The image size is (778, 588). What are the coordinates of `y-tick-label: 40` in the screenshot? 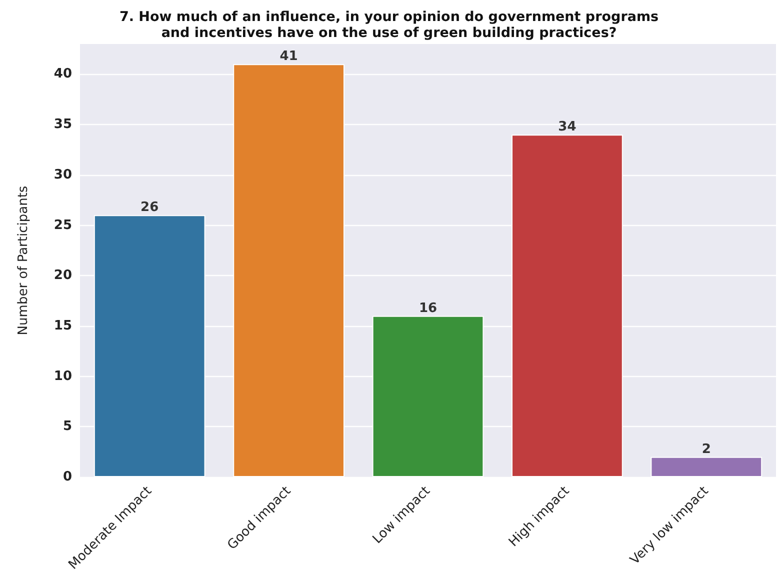 It's located at (63, 74).